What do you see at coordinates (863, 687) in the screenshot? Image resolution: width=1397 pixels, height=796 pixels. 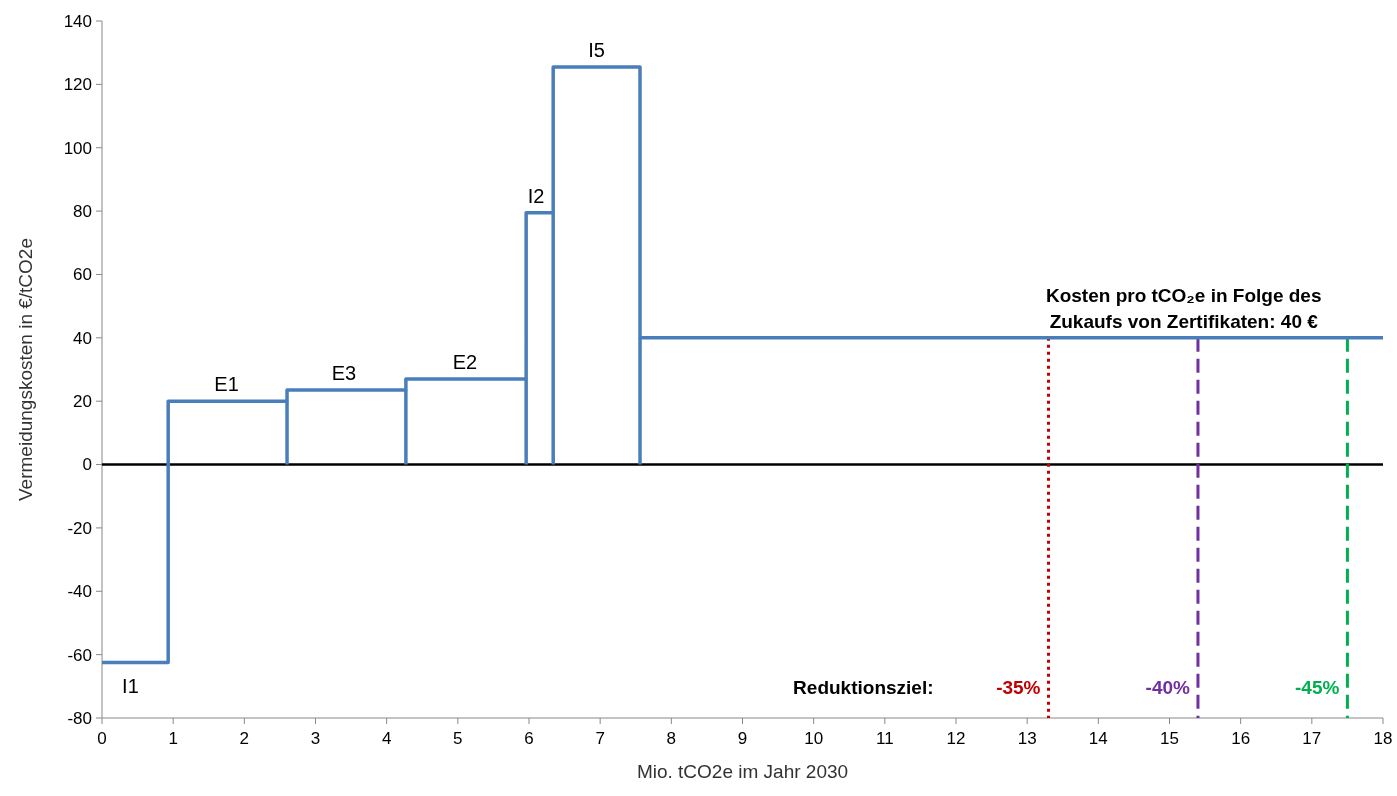 I see `annotation: Reduktionsziel:` at bounding box center [863, 687].